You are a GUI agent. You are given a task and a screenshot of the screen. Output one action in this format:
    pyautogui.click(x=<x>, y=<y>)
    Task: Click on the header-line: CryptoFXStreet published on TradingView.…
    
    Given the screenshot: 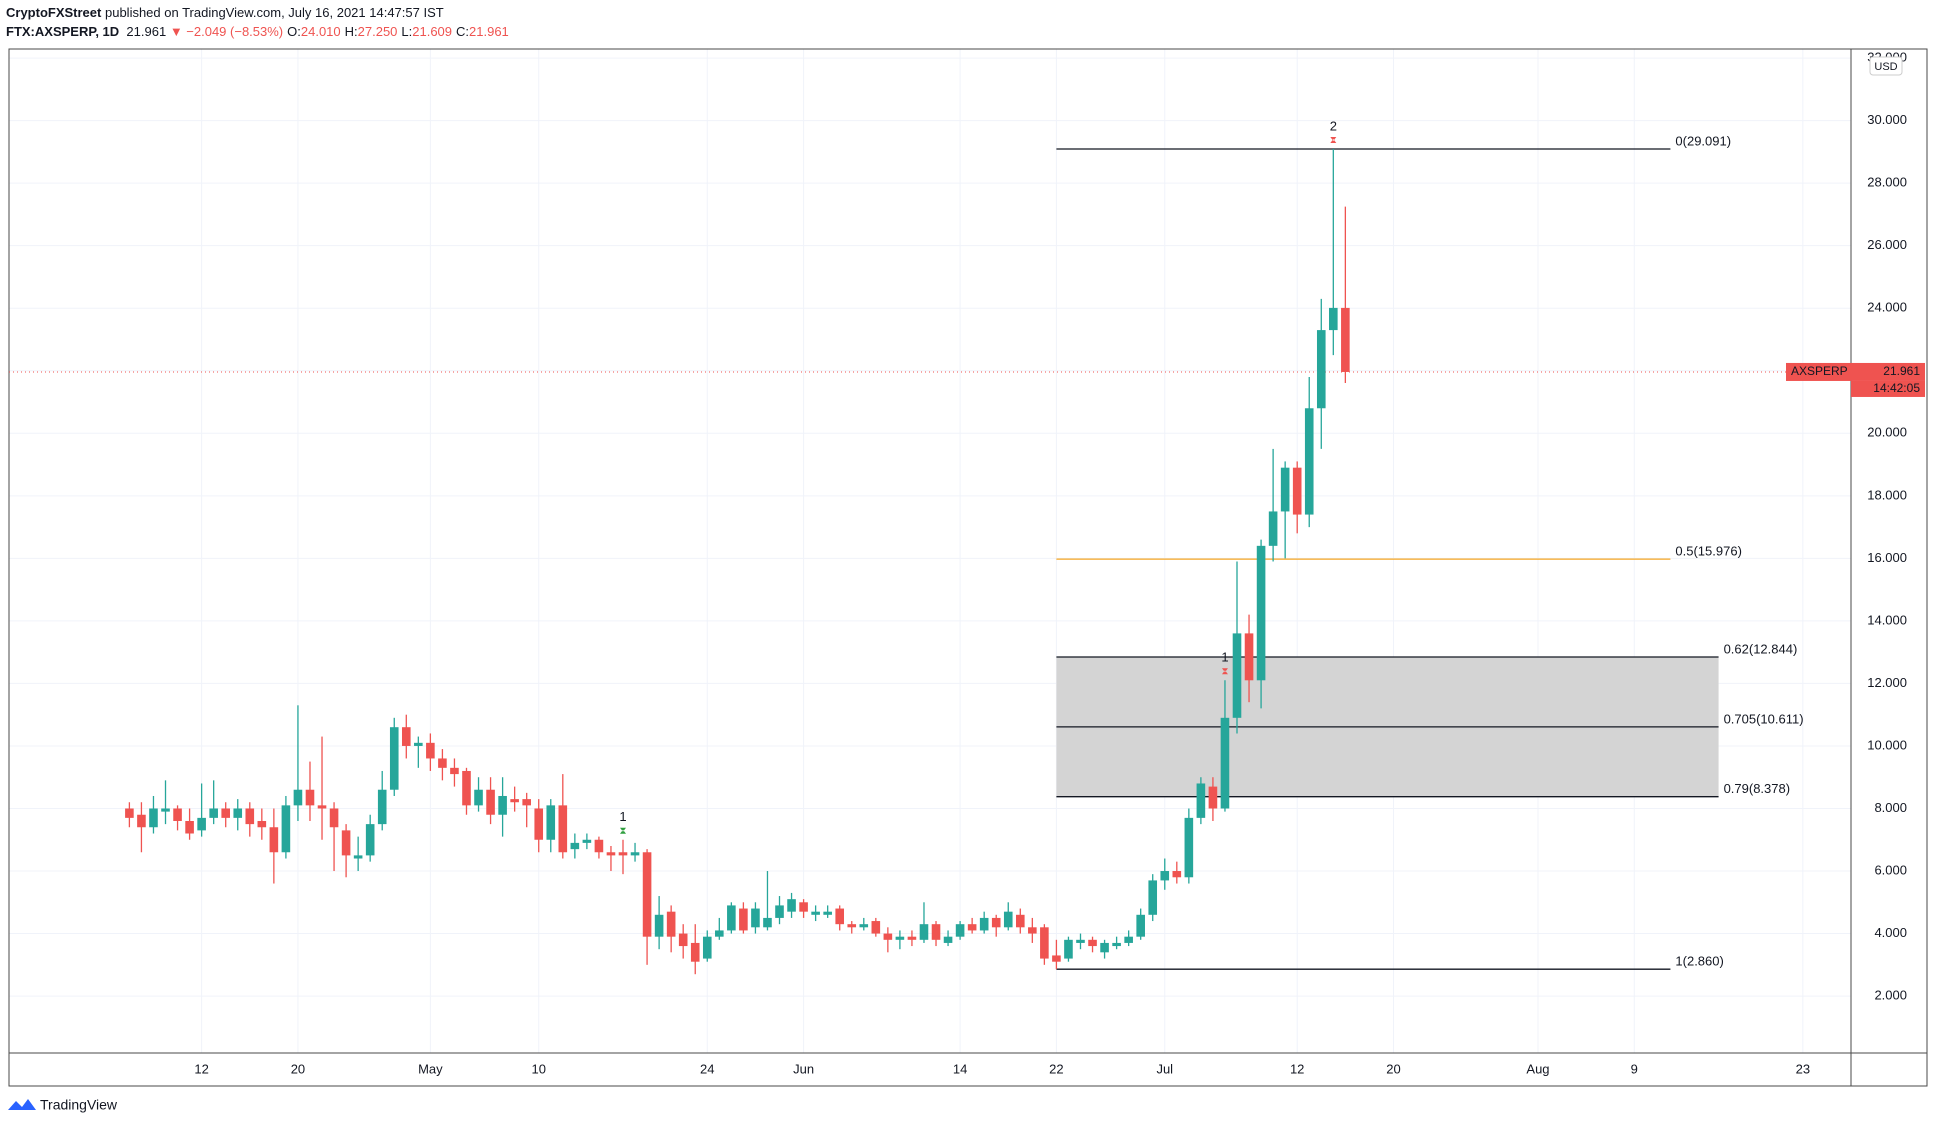 What is the action you would take?
    pyautogui.click(x=225, y=12)
    